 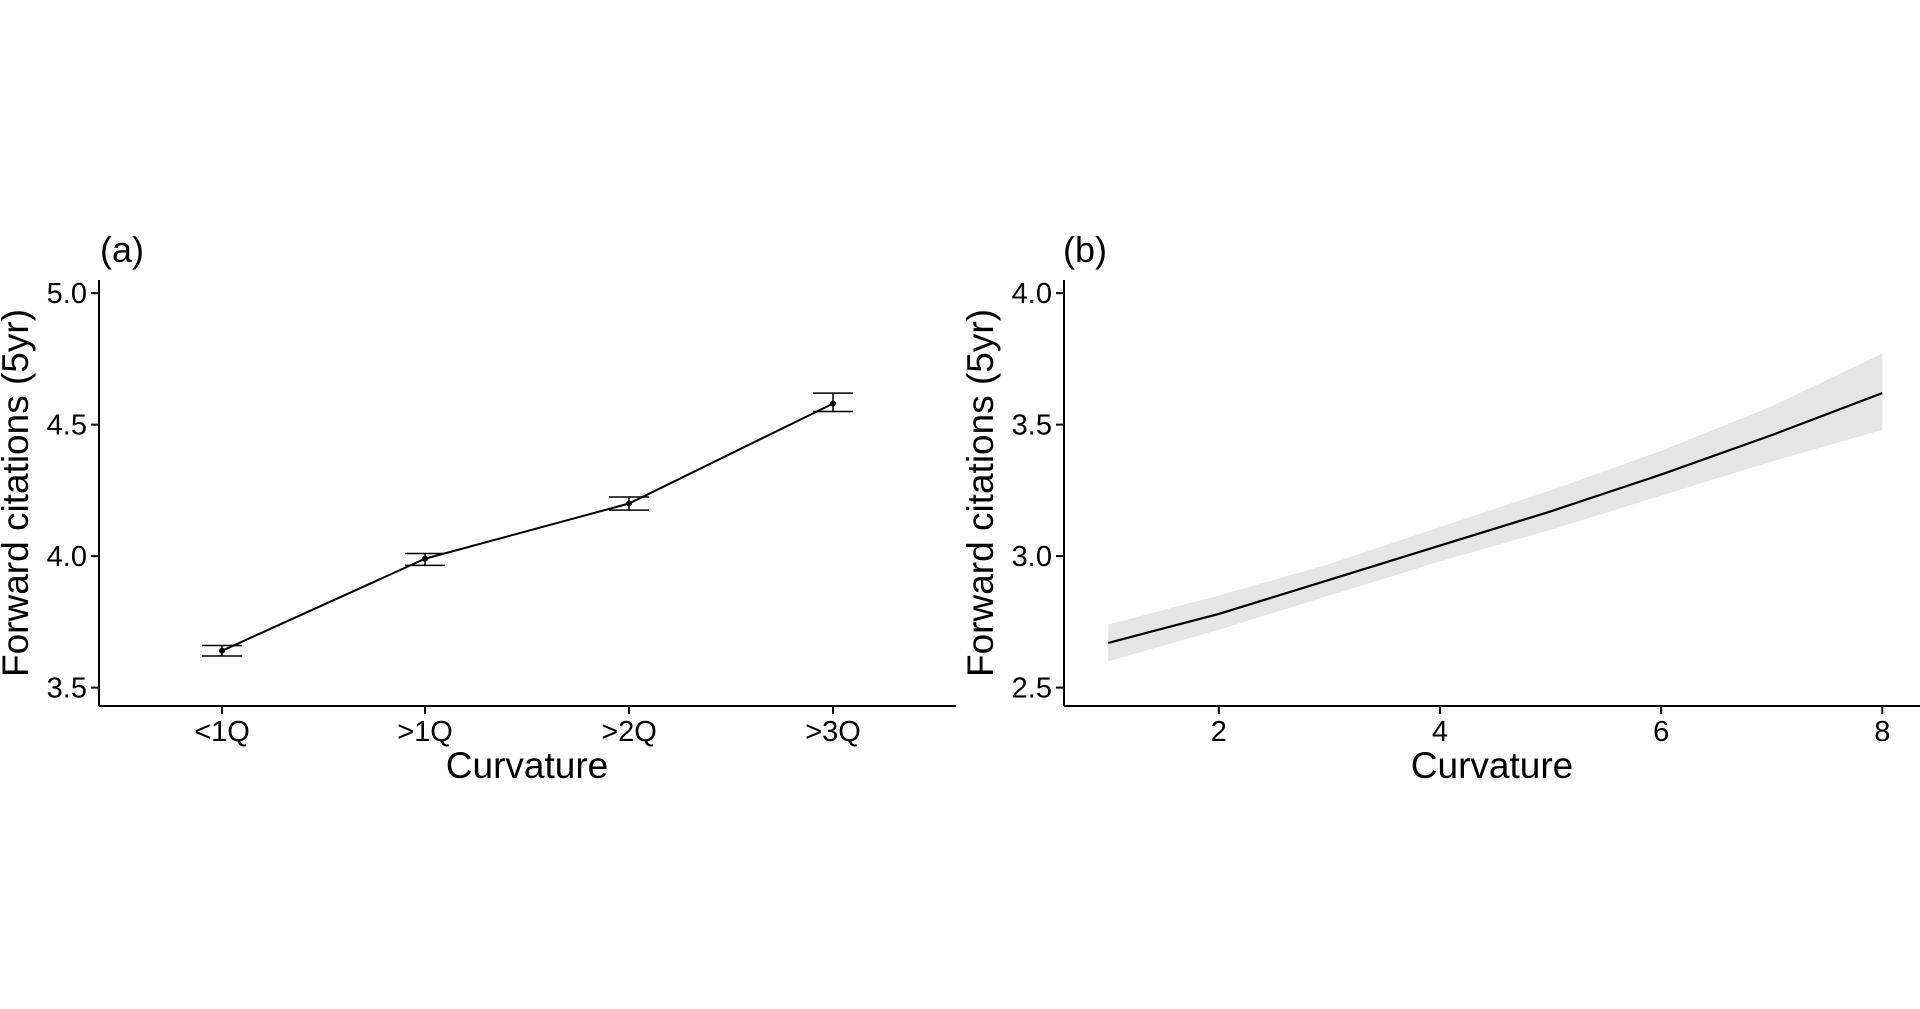 What do you see at coordinates (222, 732) in the screenshot?
I see `panel-a-x-tick-label: <1Q` at bounding box center [222, 732].